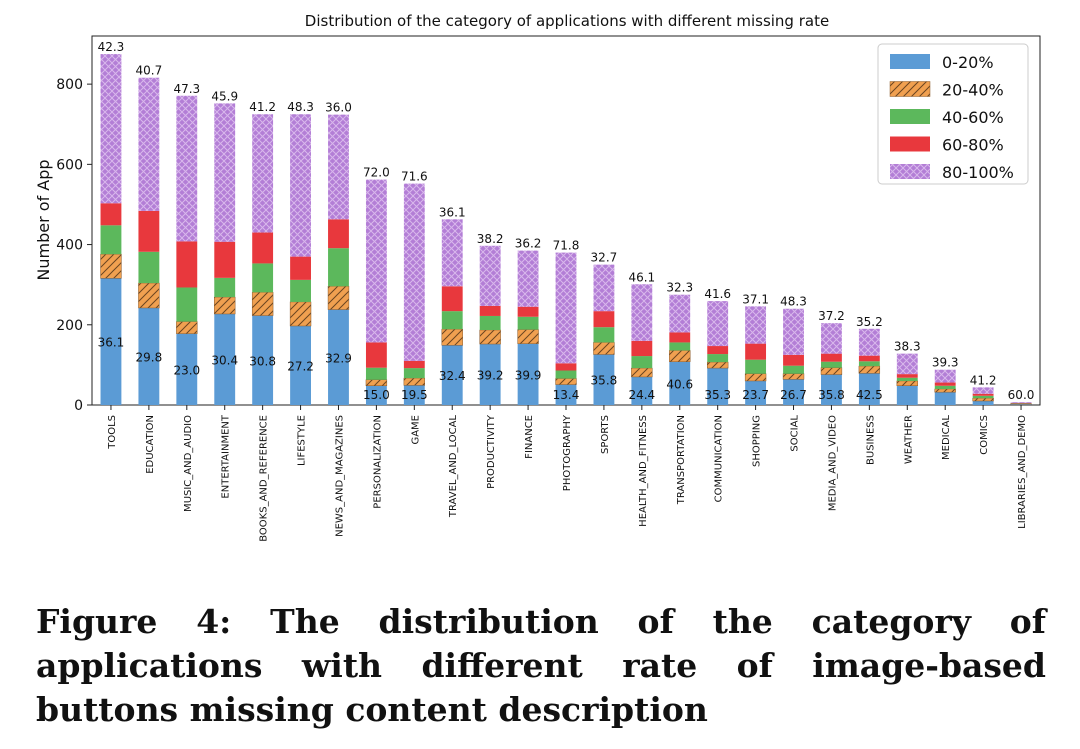  Describe the element at coordinates (150, 444) in the screenshot. I see `x-tick-label: EDUCATION` at that location.